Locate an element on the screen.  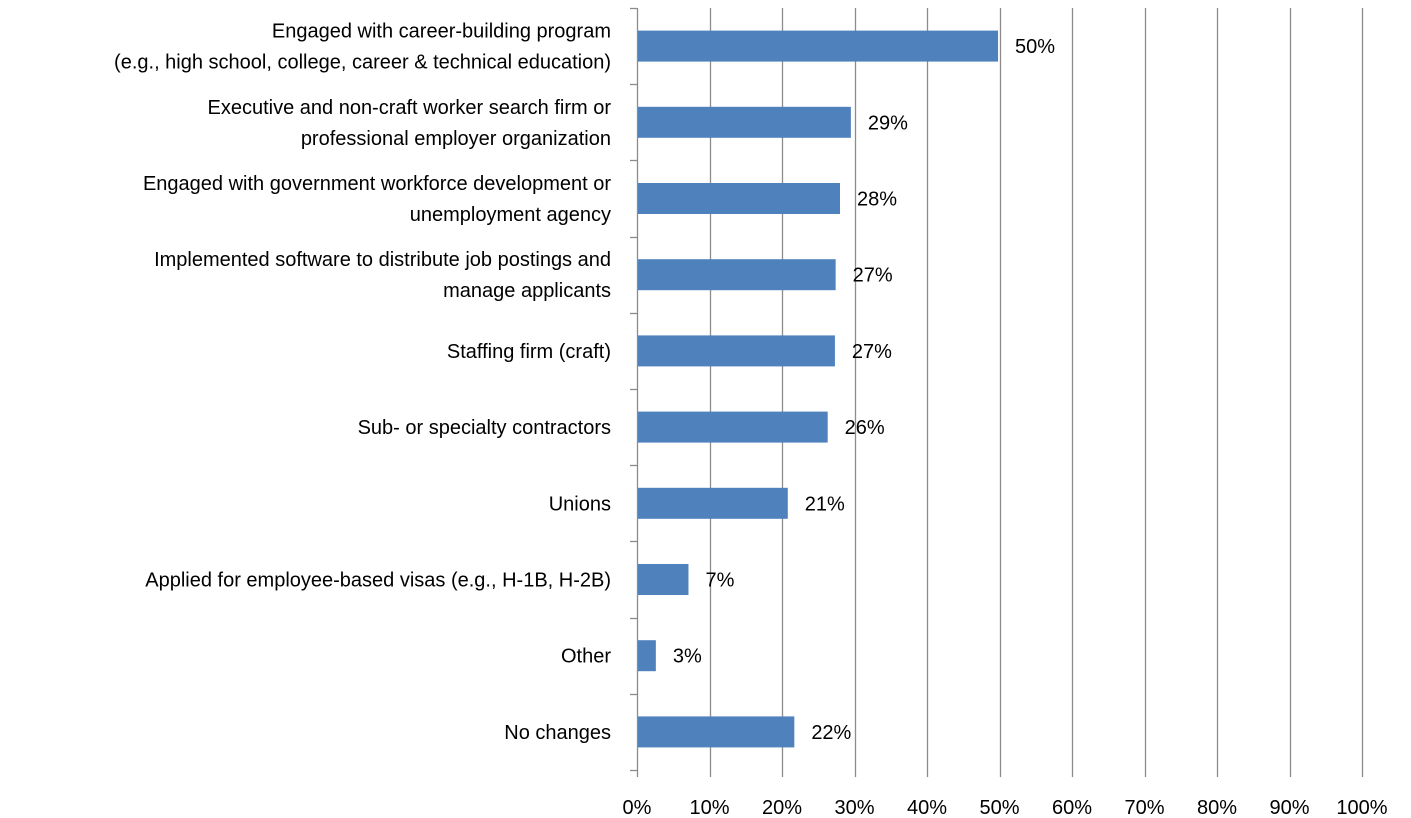
category-label-line: Other is located at coordinates (586, 657).